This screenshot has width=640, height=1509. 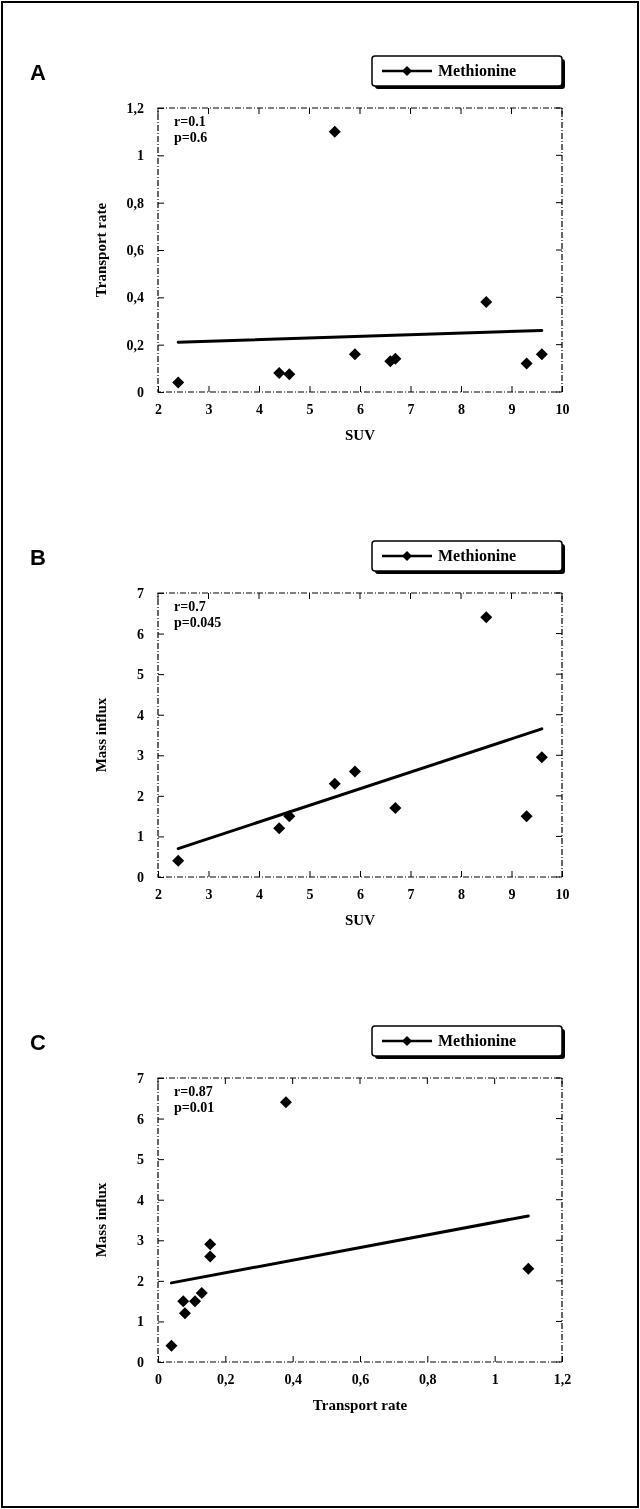 I want to click on y-axis-title: Transport rate, so click(x=101, y=250).